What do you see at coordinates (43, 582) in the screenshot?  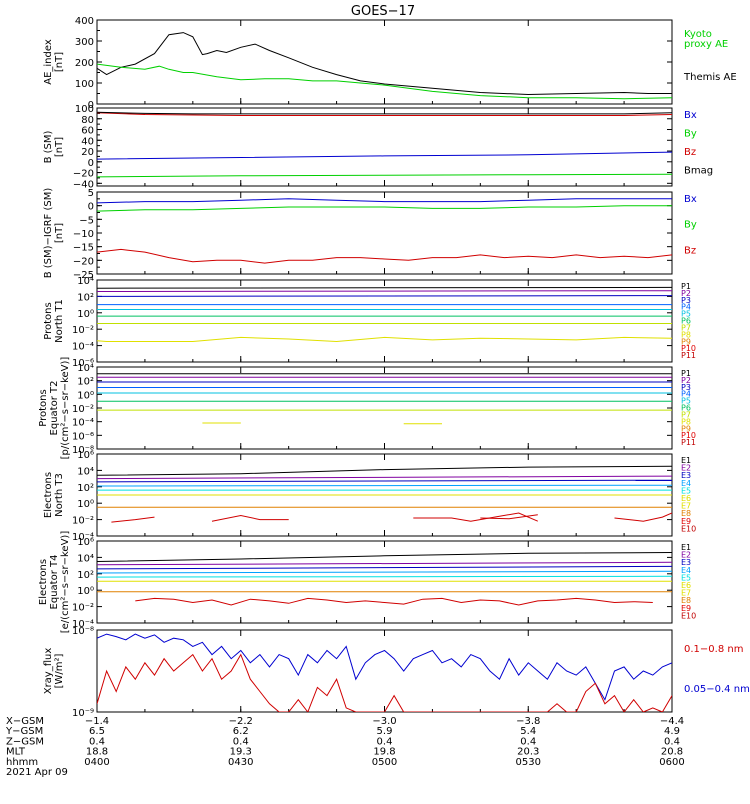 I see `y-axis-label: Electrons` at bounding box center [43, 582].